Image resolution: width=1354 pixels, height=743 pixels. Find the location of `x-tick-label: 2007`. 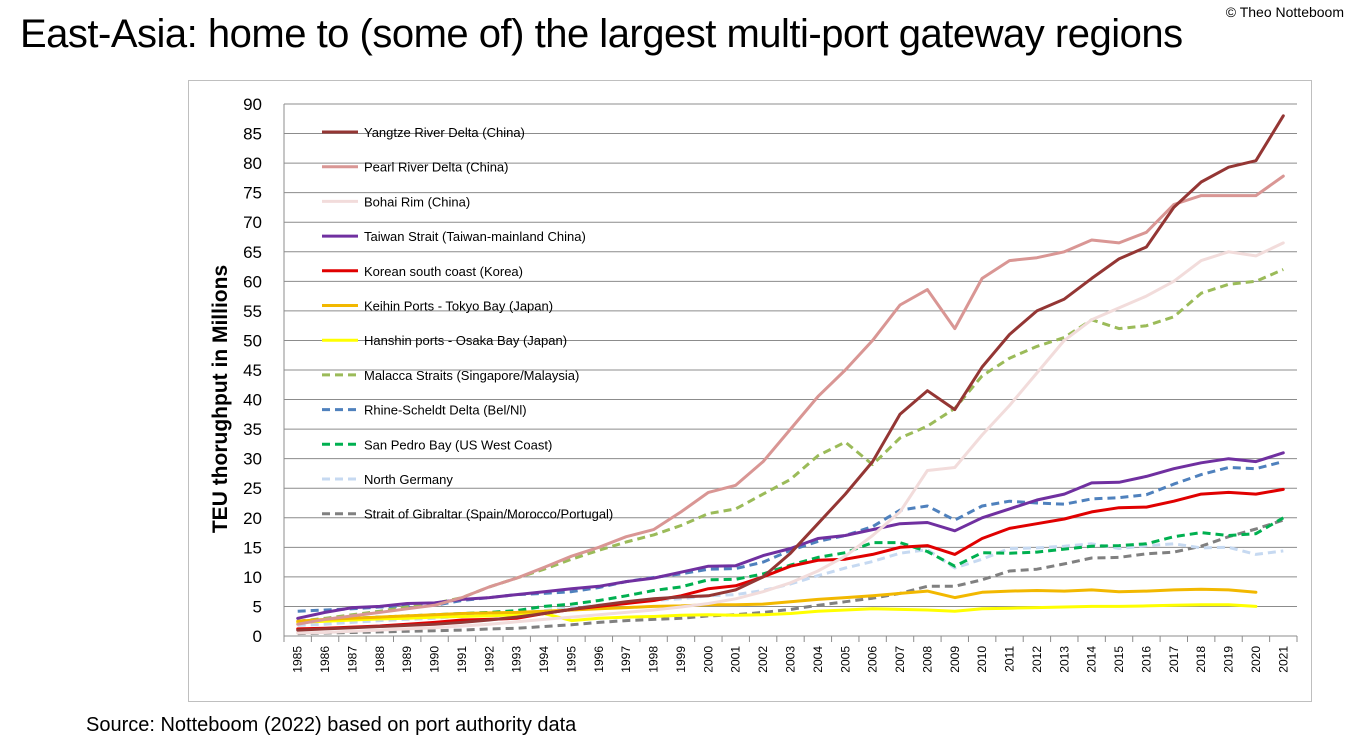

x-tick-label: 2007 is located at coordinates (900, 659).